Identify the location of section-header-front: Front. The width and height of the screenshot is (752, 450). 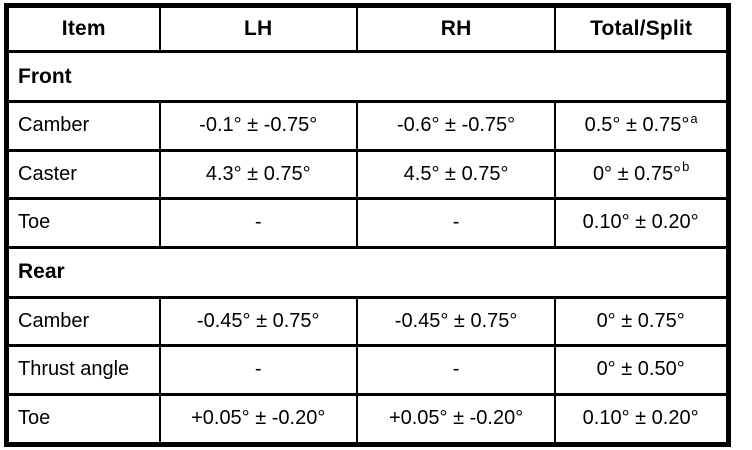
(367, 76).